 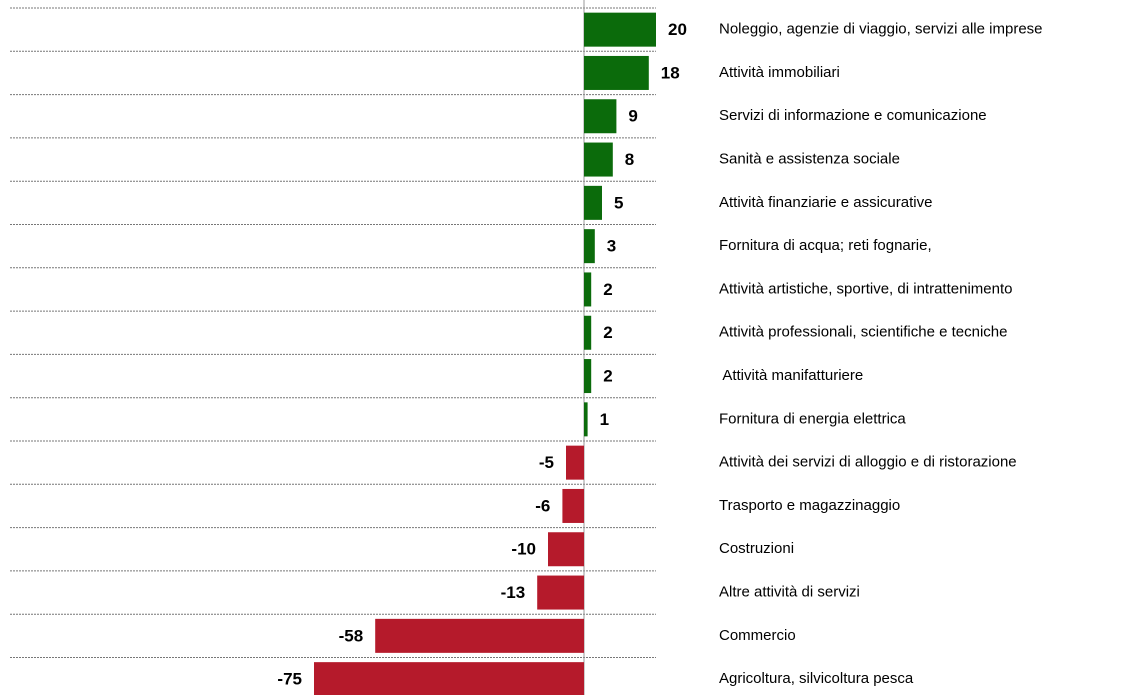 I want to click on value-label: 1, so click(x=604, y=419).